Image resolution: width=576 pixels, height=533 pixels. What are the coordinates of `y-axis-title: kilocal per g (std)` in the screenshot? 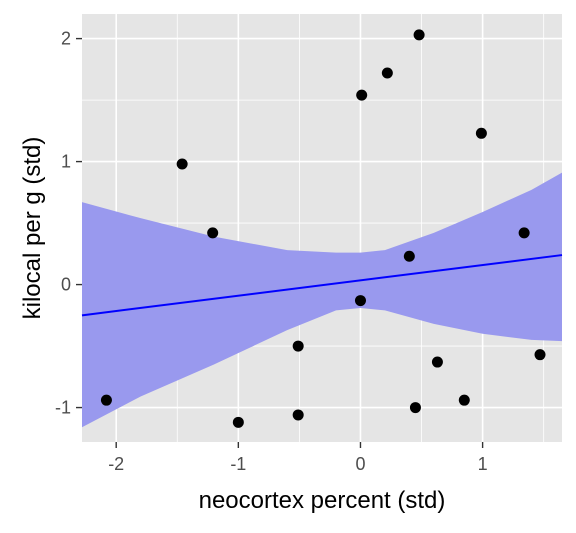 It's located at (32, 228).